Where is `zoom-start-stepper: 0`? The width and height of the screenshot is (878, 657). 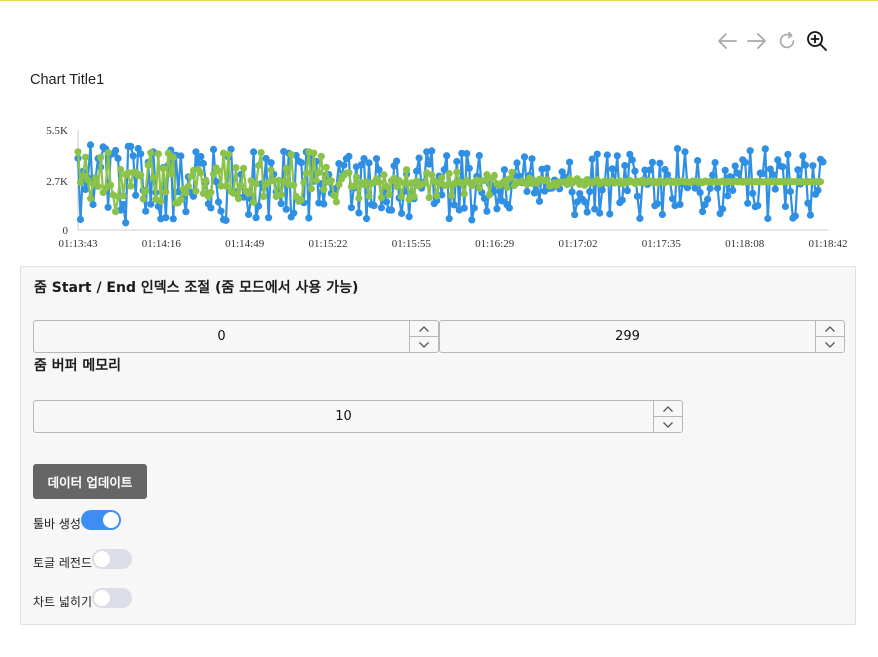
zoom-start-stepper: 0 is located at coordinates (236, 336).